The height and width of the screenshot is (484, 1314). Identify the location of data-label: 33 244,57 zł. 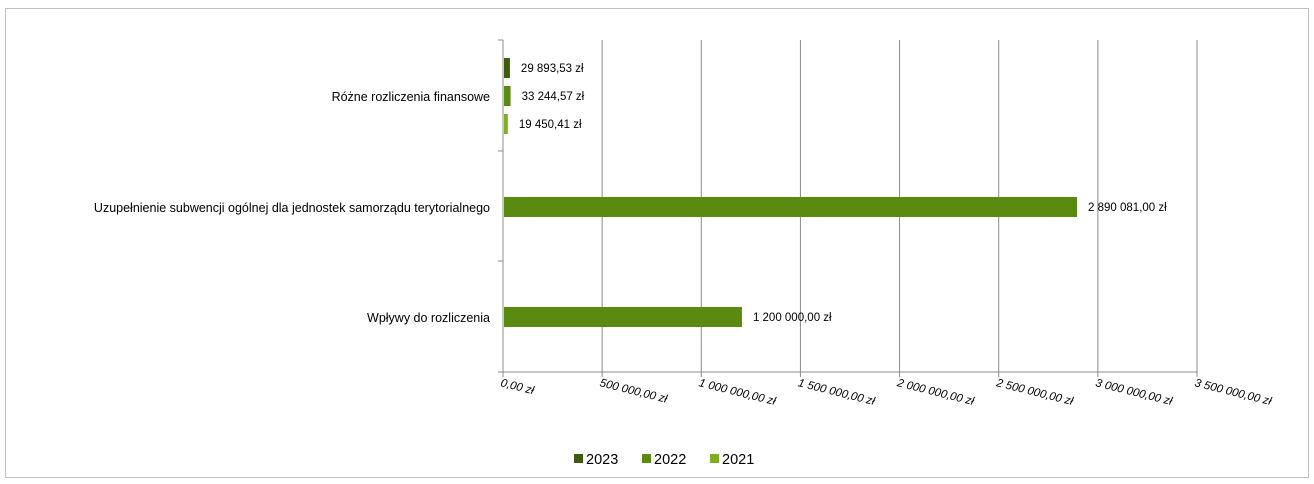
(553, 97).